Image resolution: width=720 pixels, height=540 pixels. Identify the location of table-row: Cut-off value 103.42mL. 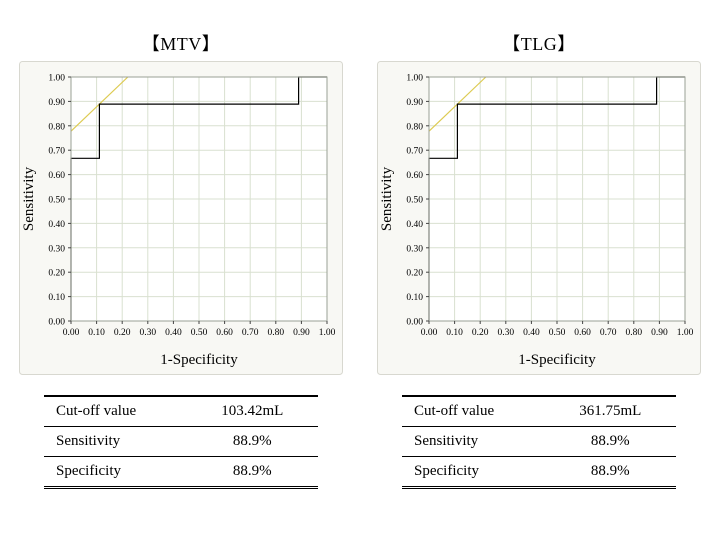
(181, 411).